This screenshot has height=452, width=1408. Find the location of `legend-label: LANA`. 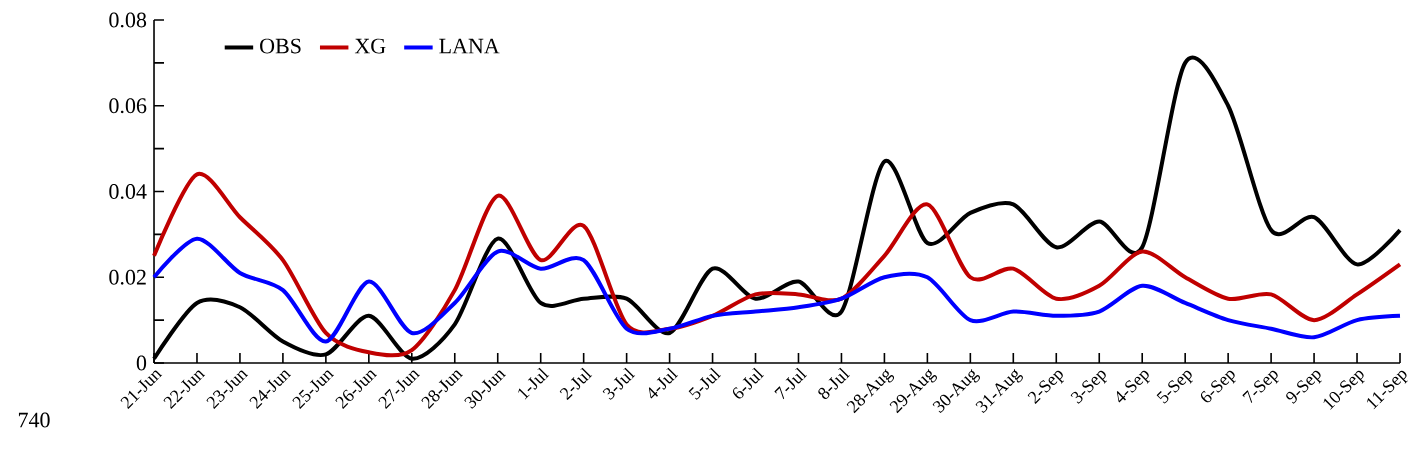

legend-label: LANA is located at coordinates (469, 46).